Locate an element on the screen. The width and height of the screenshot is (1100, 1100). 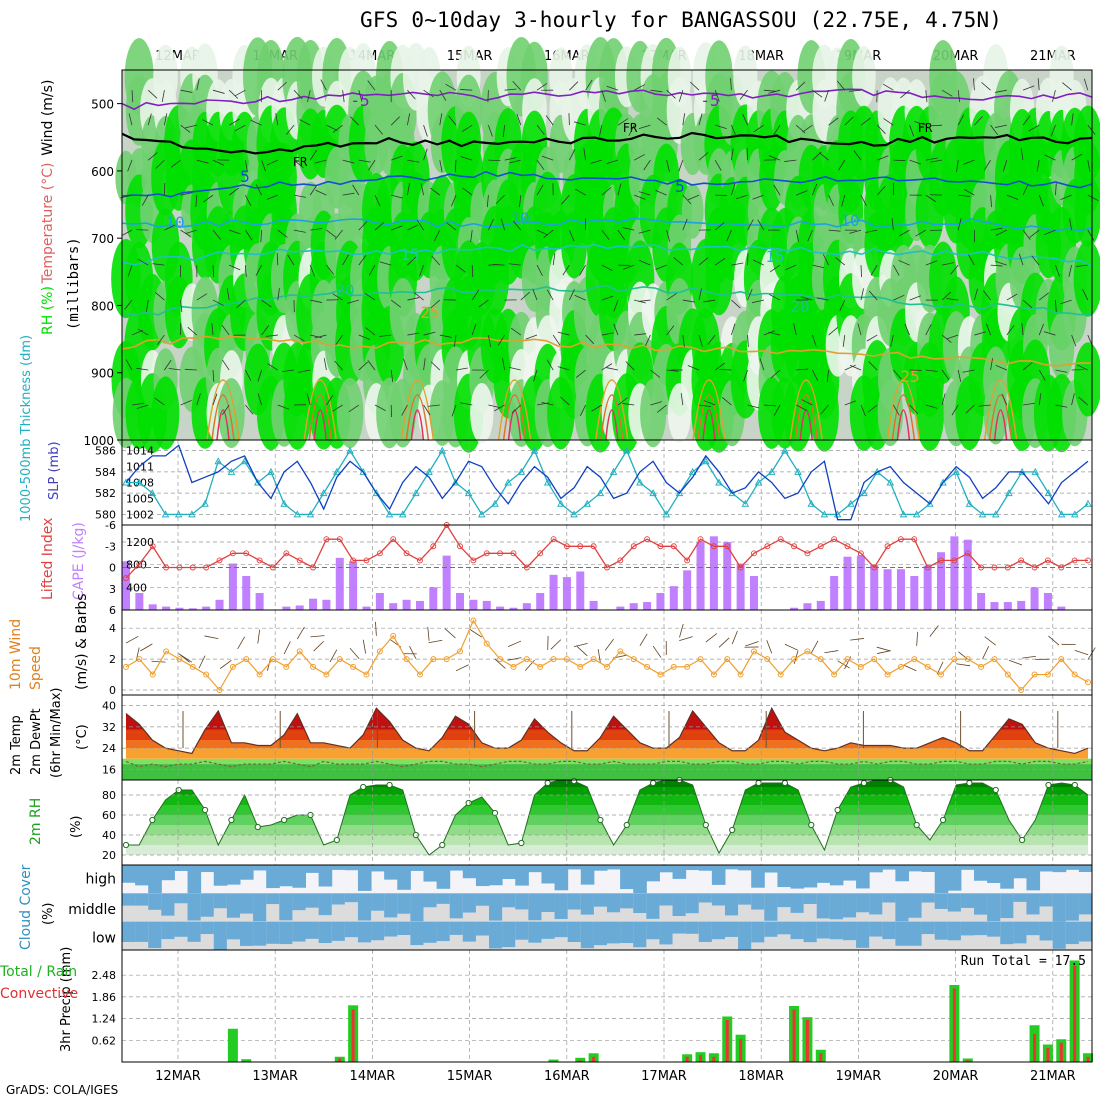
rh-layer is located at coordinates (607, 792).